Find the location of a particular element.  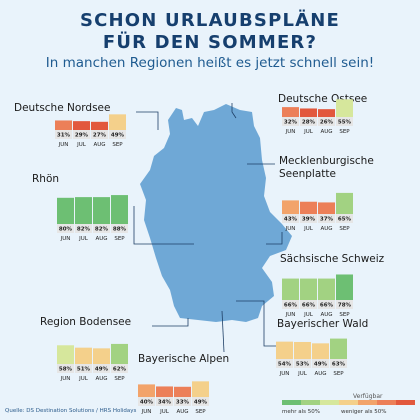

value-label: 31% is located at coordinates (64, 136).